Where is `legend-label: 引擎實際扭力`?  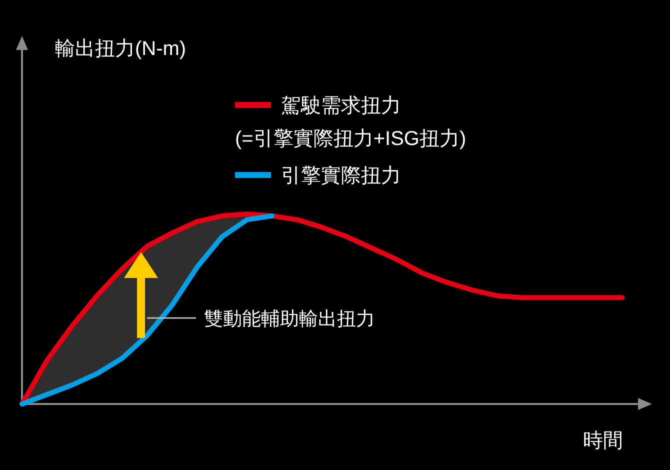
legend-label: 引擎實際扭力 is located at coordinates (341, 176).